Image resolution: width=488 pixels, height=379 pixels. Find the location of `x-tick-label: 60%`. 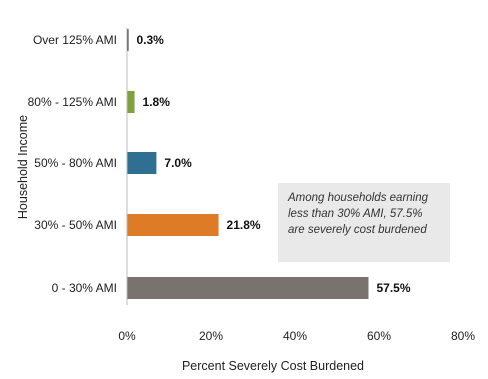

x-tick-label: 60% is located at coordinates (379, 336).